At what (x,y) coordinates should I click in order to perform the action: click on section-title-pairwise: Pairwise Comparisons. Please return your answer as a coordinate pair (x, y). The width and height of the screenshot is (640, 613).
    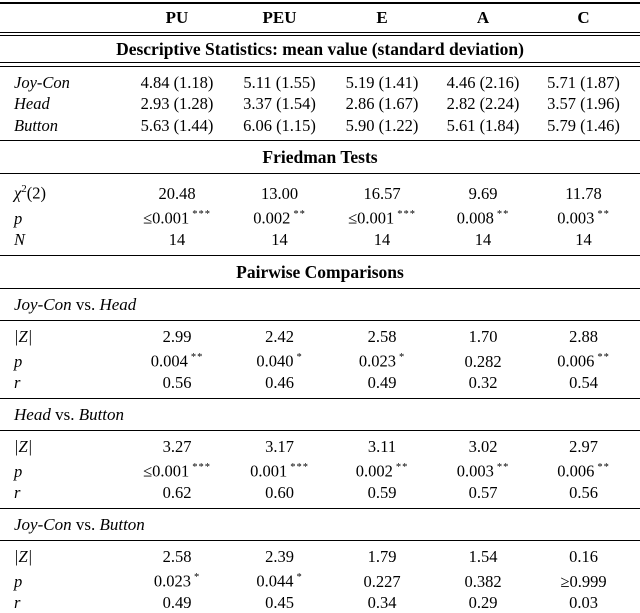
    Looking at the image, I should click on (320, 271).